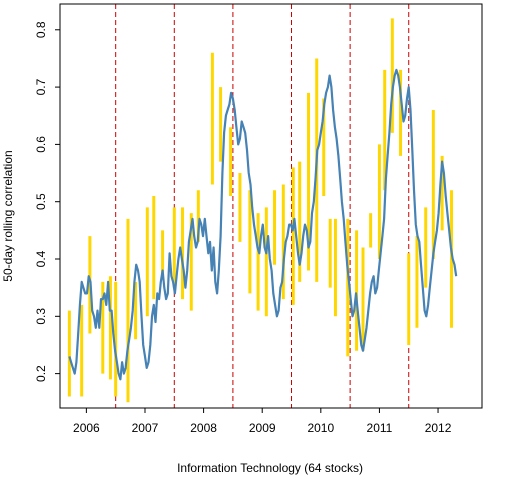  I want to click on x-tick-label: 2009, so click(262, 428).